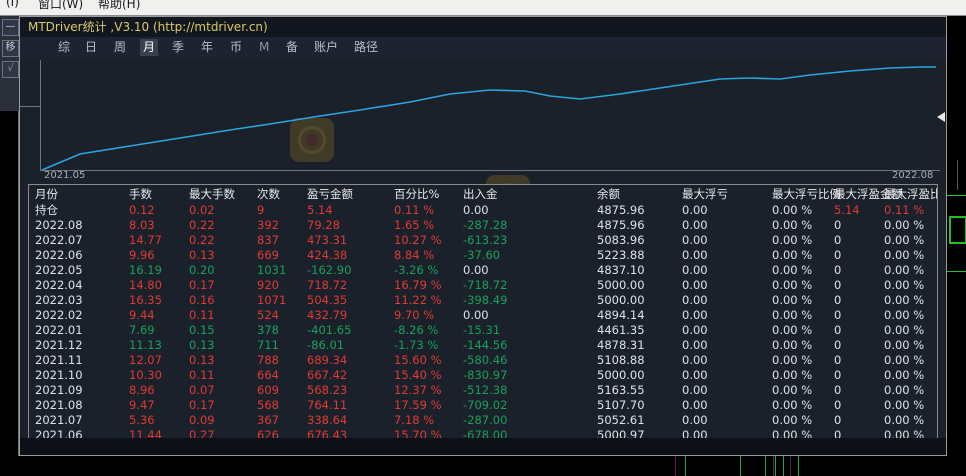 Image resolution: width=966 pixels, height=476 pixels. Describe the element at coordinates (327, 255) in the screenshot. I see `table-row-cell-4: 424.38` at that location.